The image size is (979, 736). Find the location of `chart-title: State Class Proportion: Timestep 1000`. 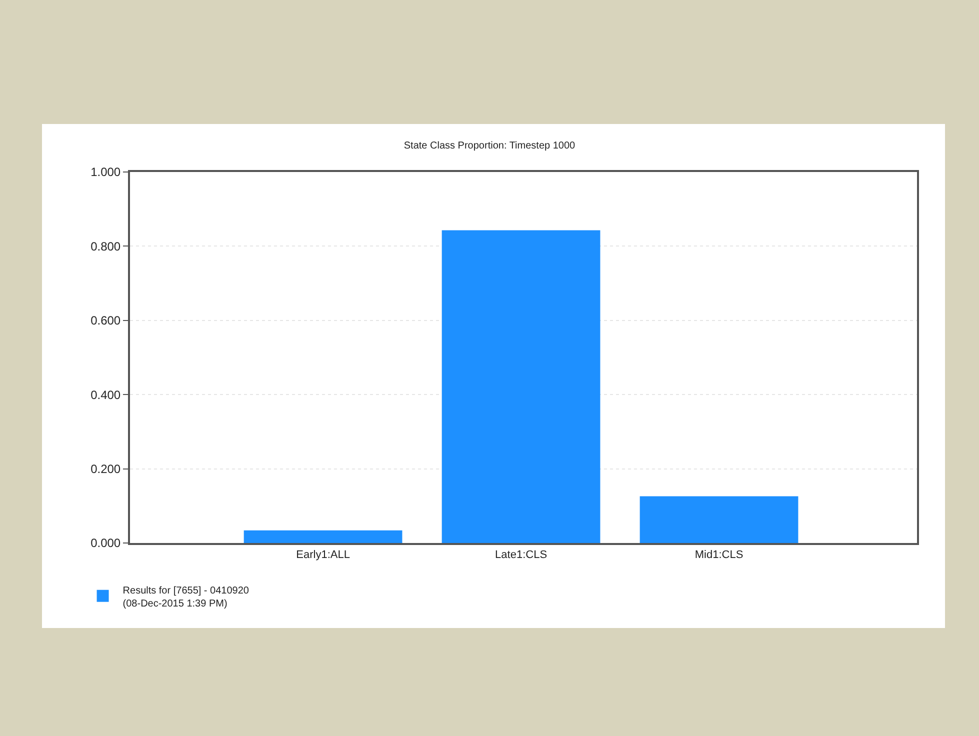

chart-title: State Class Proportion: Timestep 1000 is located at coordinates (490, 146).